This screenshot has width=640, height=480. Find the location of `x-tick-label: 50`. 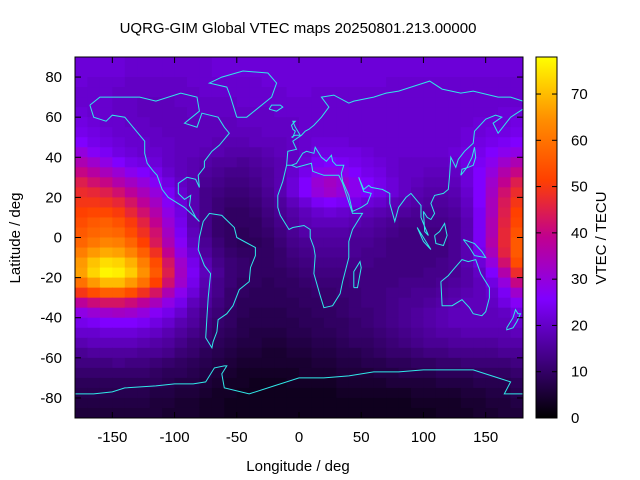

x-tick-label: 50 is located at coordinates (361, 437).